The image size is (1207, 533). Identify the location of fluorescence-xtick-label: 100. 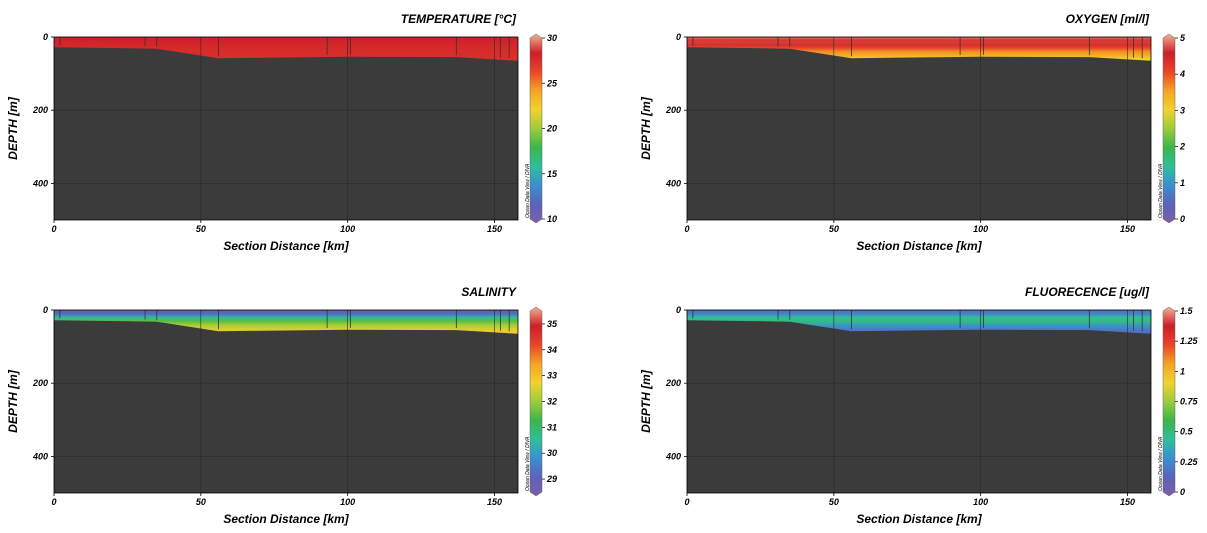
(980, 502).